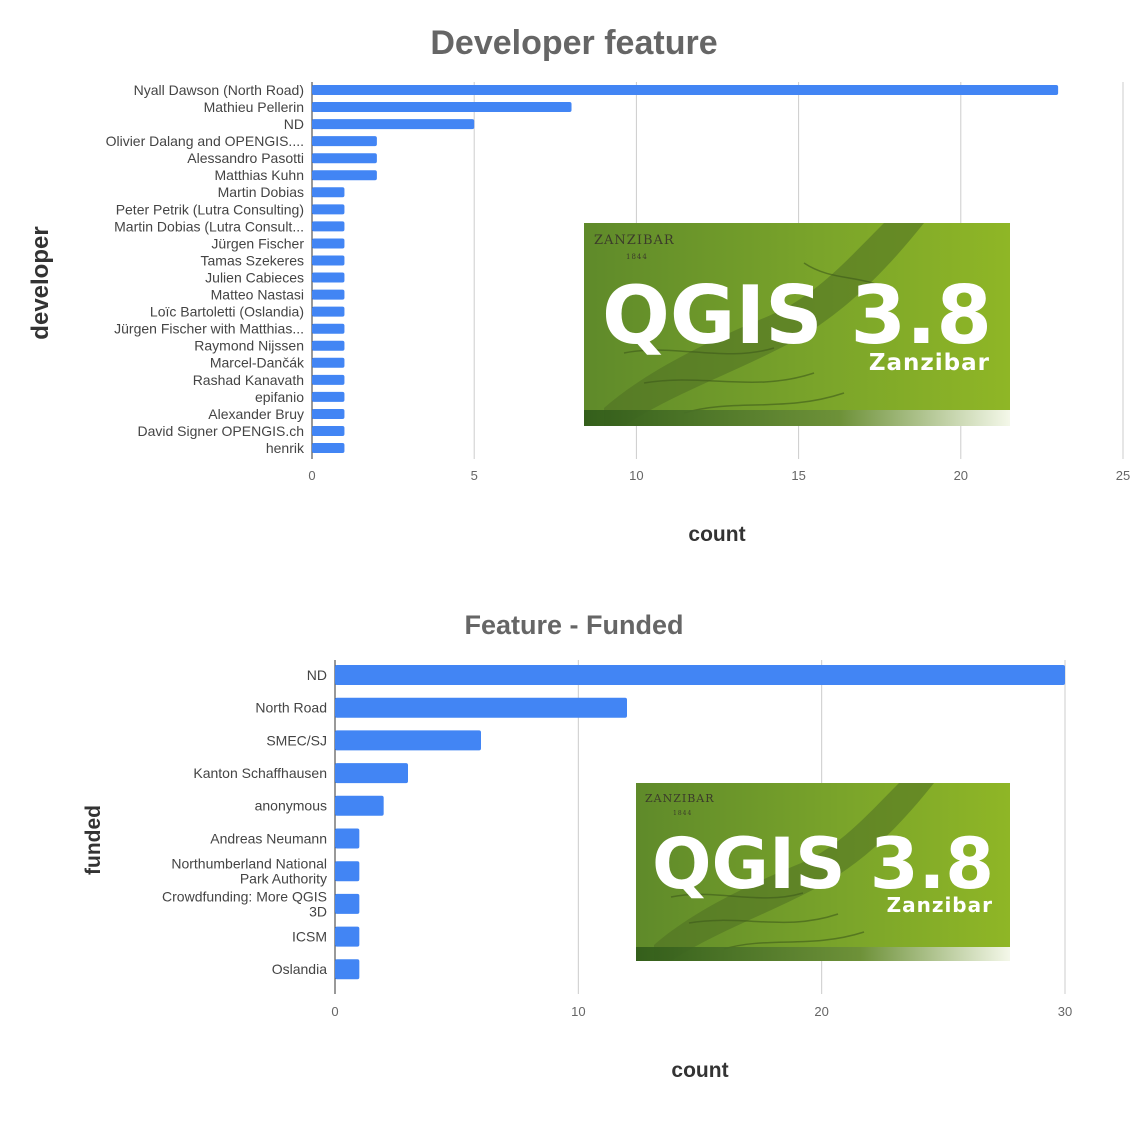 The image size is (1148, 1123). What do you see at coordinates (279, 397) in the screenshot?
I see `category-label: epifanio` at bounding box center [279, 397].